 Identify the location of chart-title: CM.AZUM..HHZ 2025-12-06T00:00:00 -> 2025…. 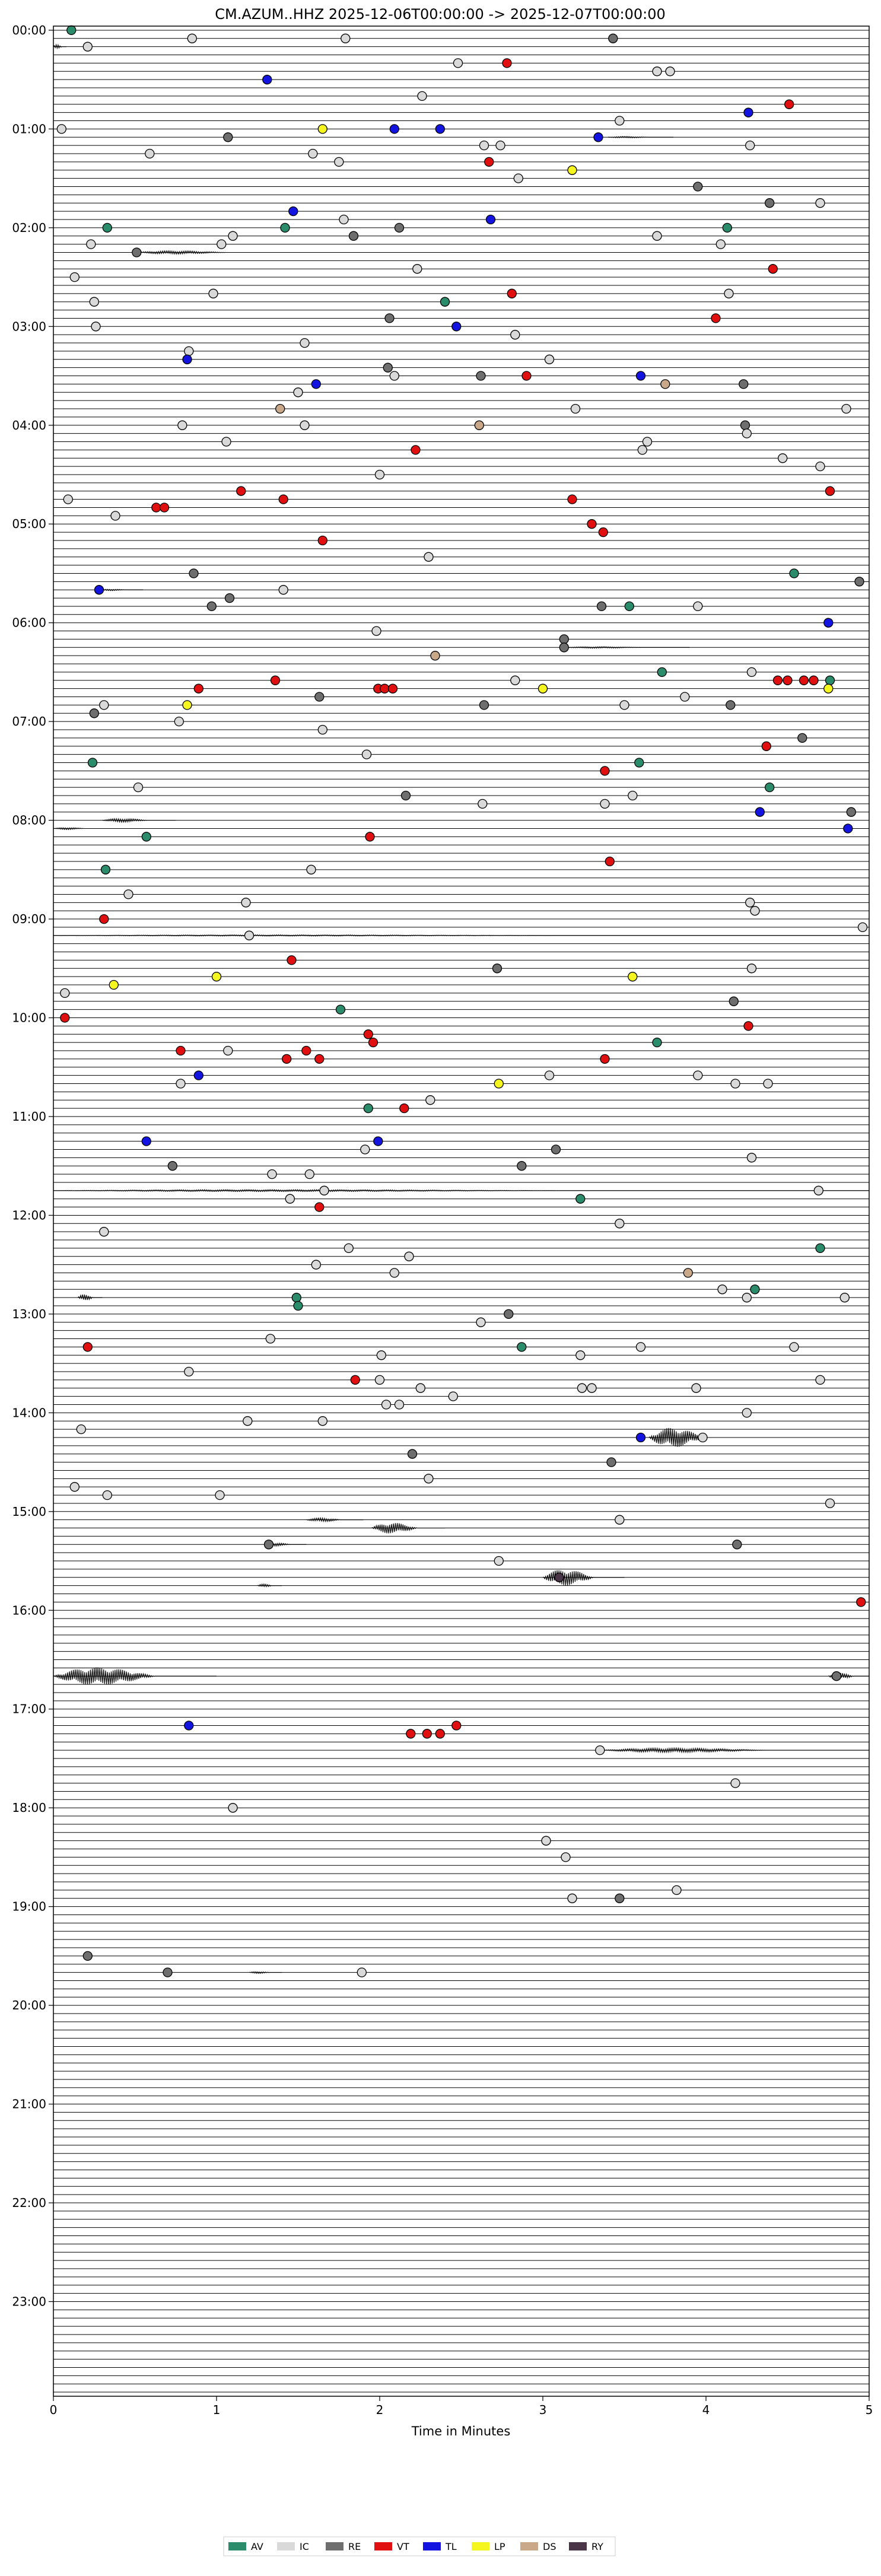
(440, 14).